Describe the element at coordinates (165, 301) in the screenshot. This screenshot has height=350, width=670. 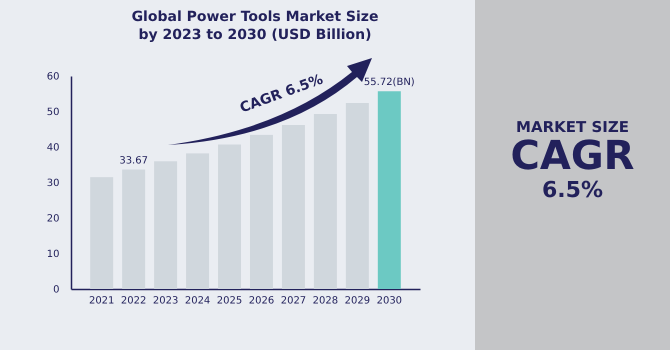
I see `x-tick-label: 2023` at that location.